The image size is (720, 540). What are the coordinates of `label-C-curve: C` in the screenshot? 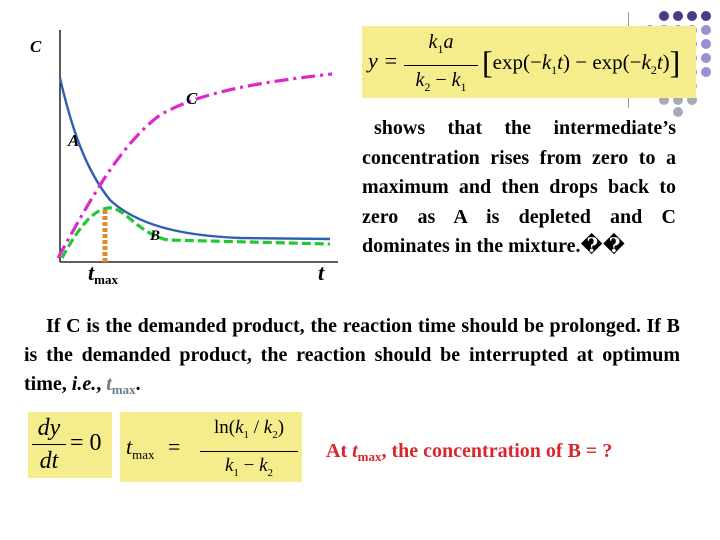 It's located at (192, 98).